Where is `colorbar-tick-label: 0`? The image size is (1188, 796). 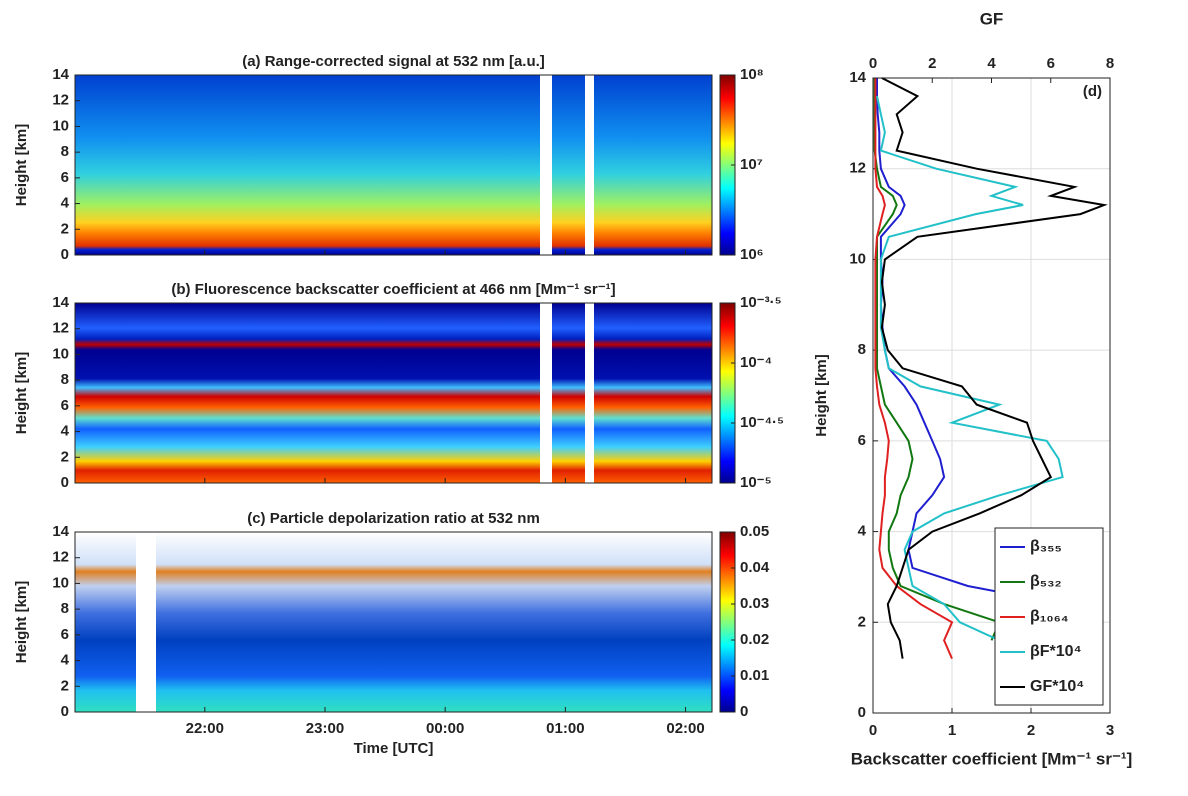
colorbar-tick-label: 0 is located at coordinates (744, 711).